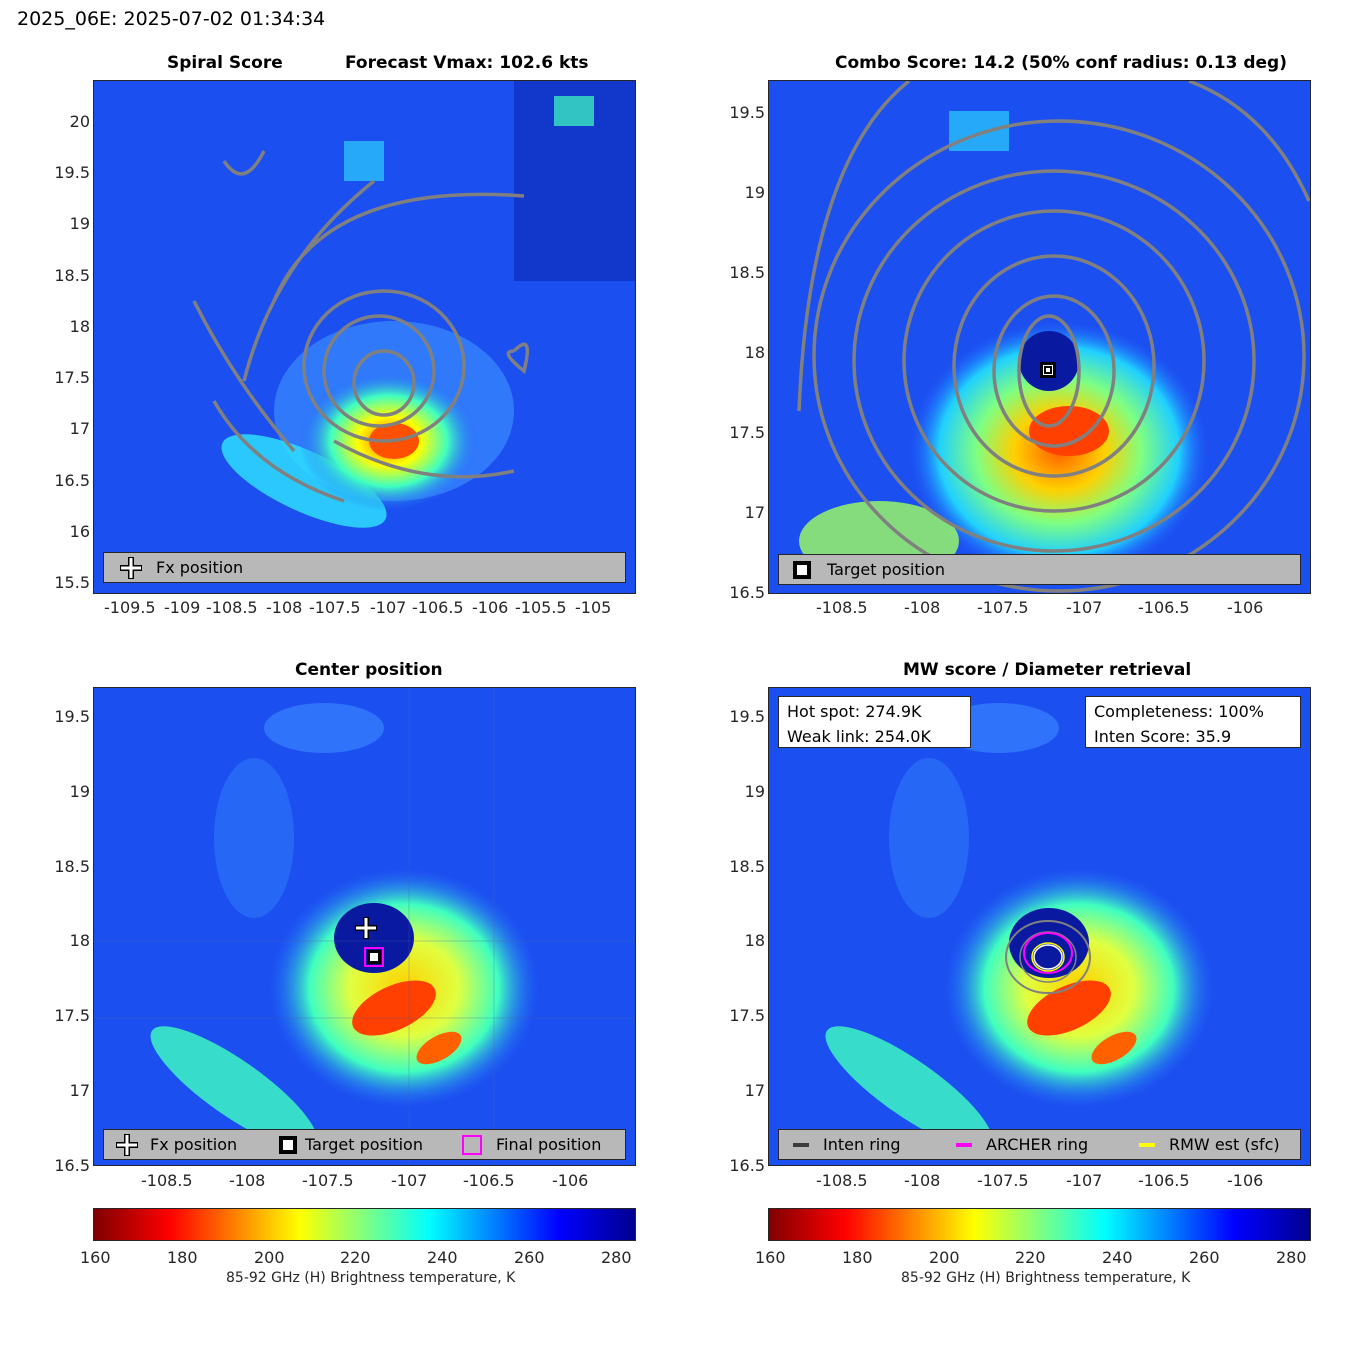  Describe the element at coordinates (472, 1144) in the screenshot. I see `final-position-icon` at that location.